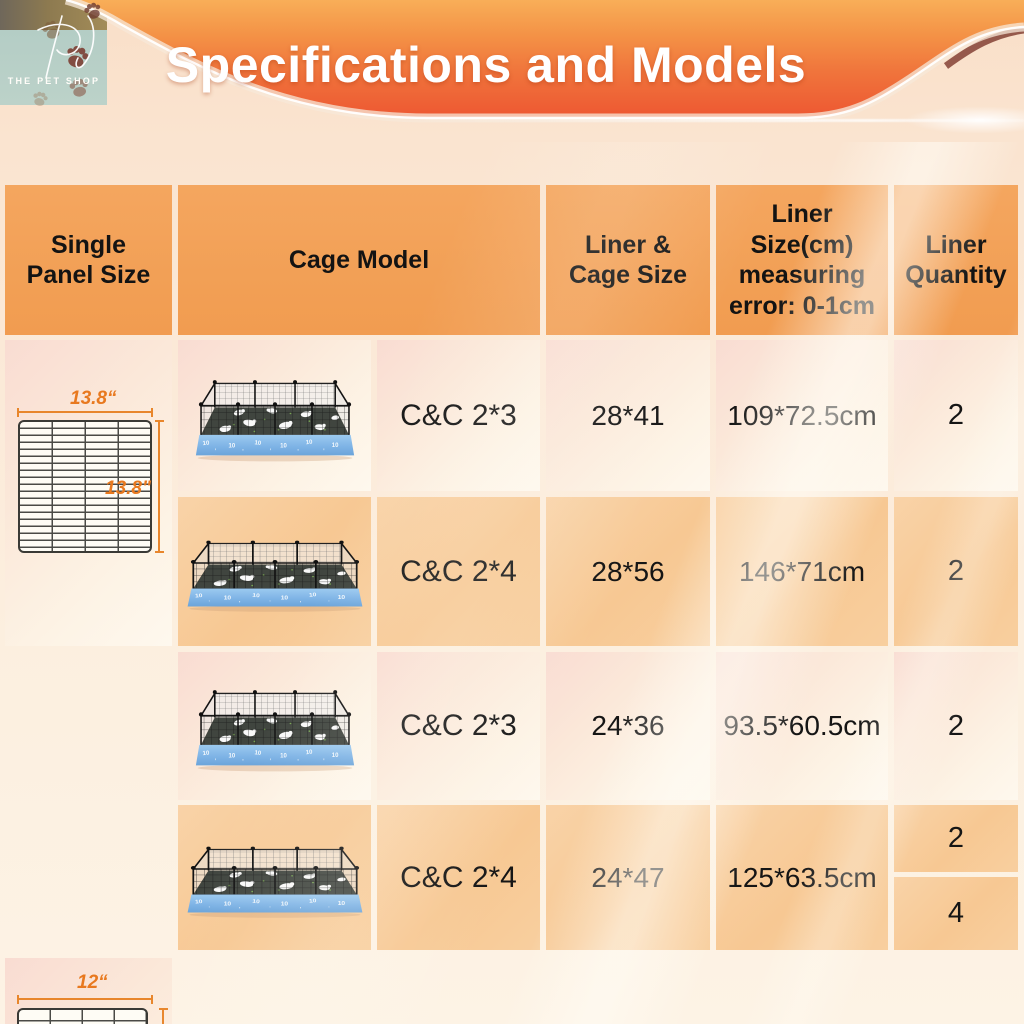  I want to click on cell-quantity-row1: 2, so click(956, 415).